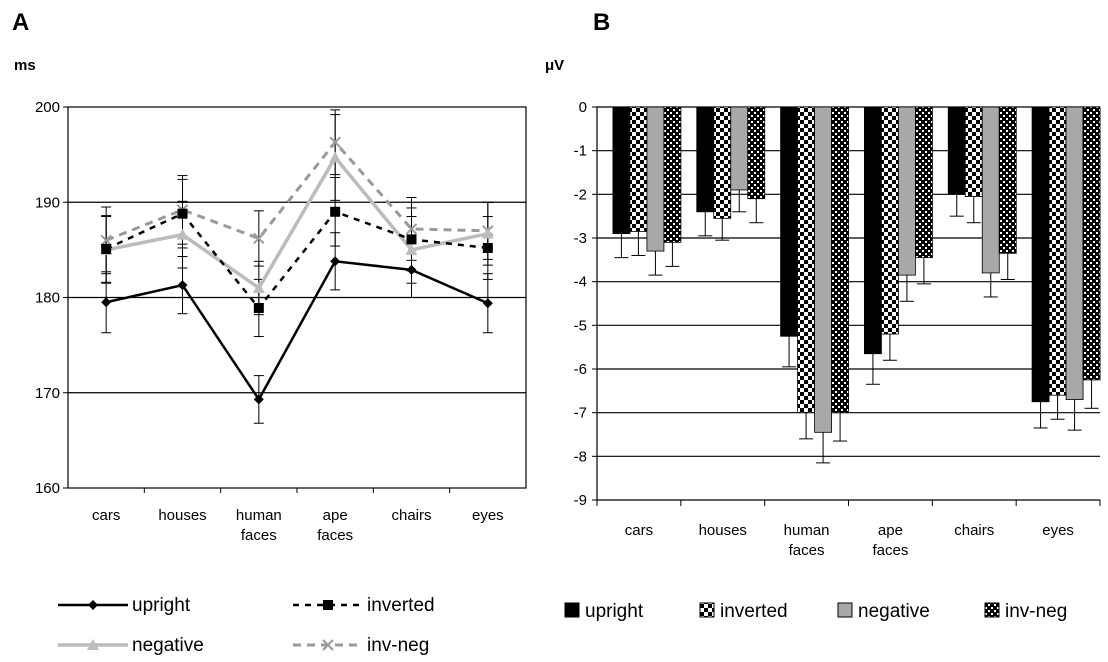 The width and height of the screenshot is (1108, 662). I want to click on series-line-negative, so click(297, 222).